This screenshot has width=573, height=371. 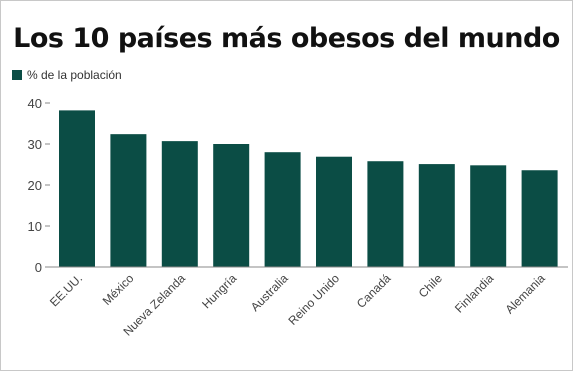 I want to click on x-tick-label: Canadá, so click(x=374, y=291).